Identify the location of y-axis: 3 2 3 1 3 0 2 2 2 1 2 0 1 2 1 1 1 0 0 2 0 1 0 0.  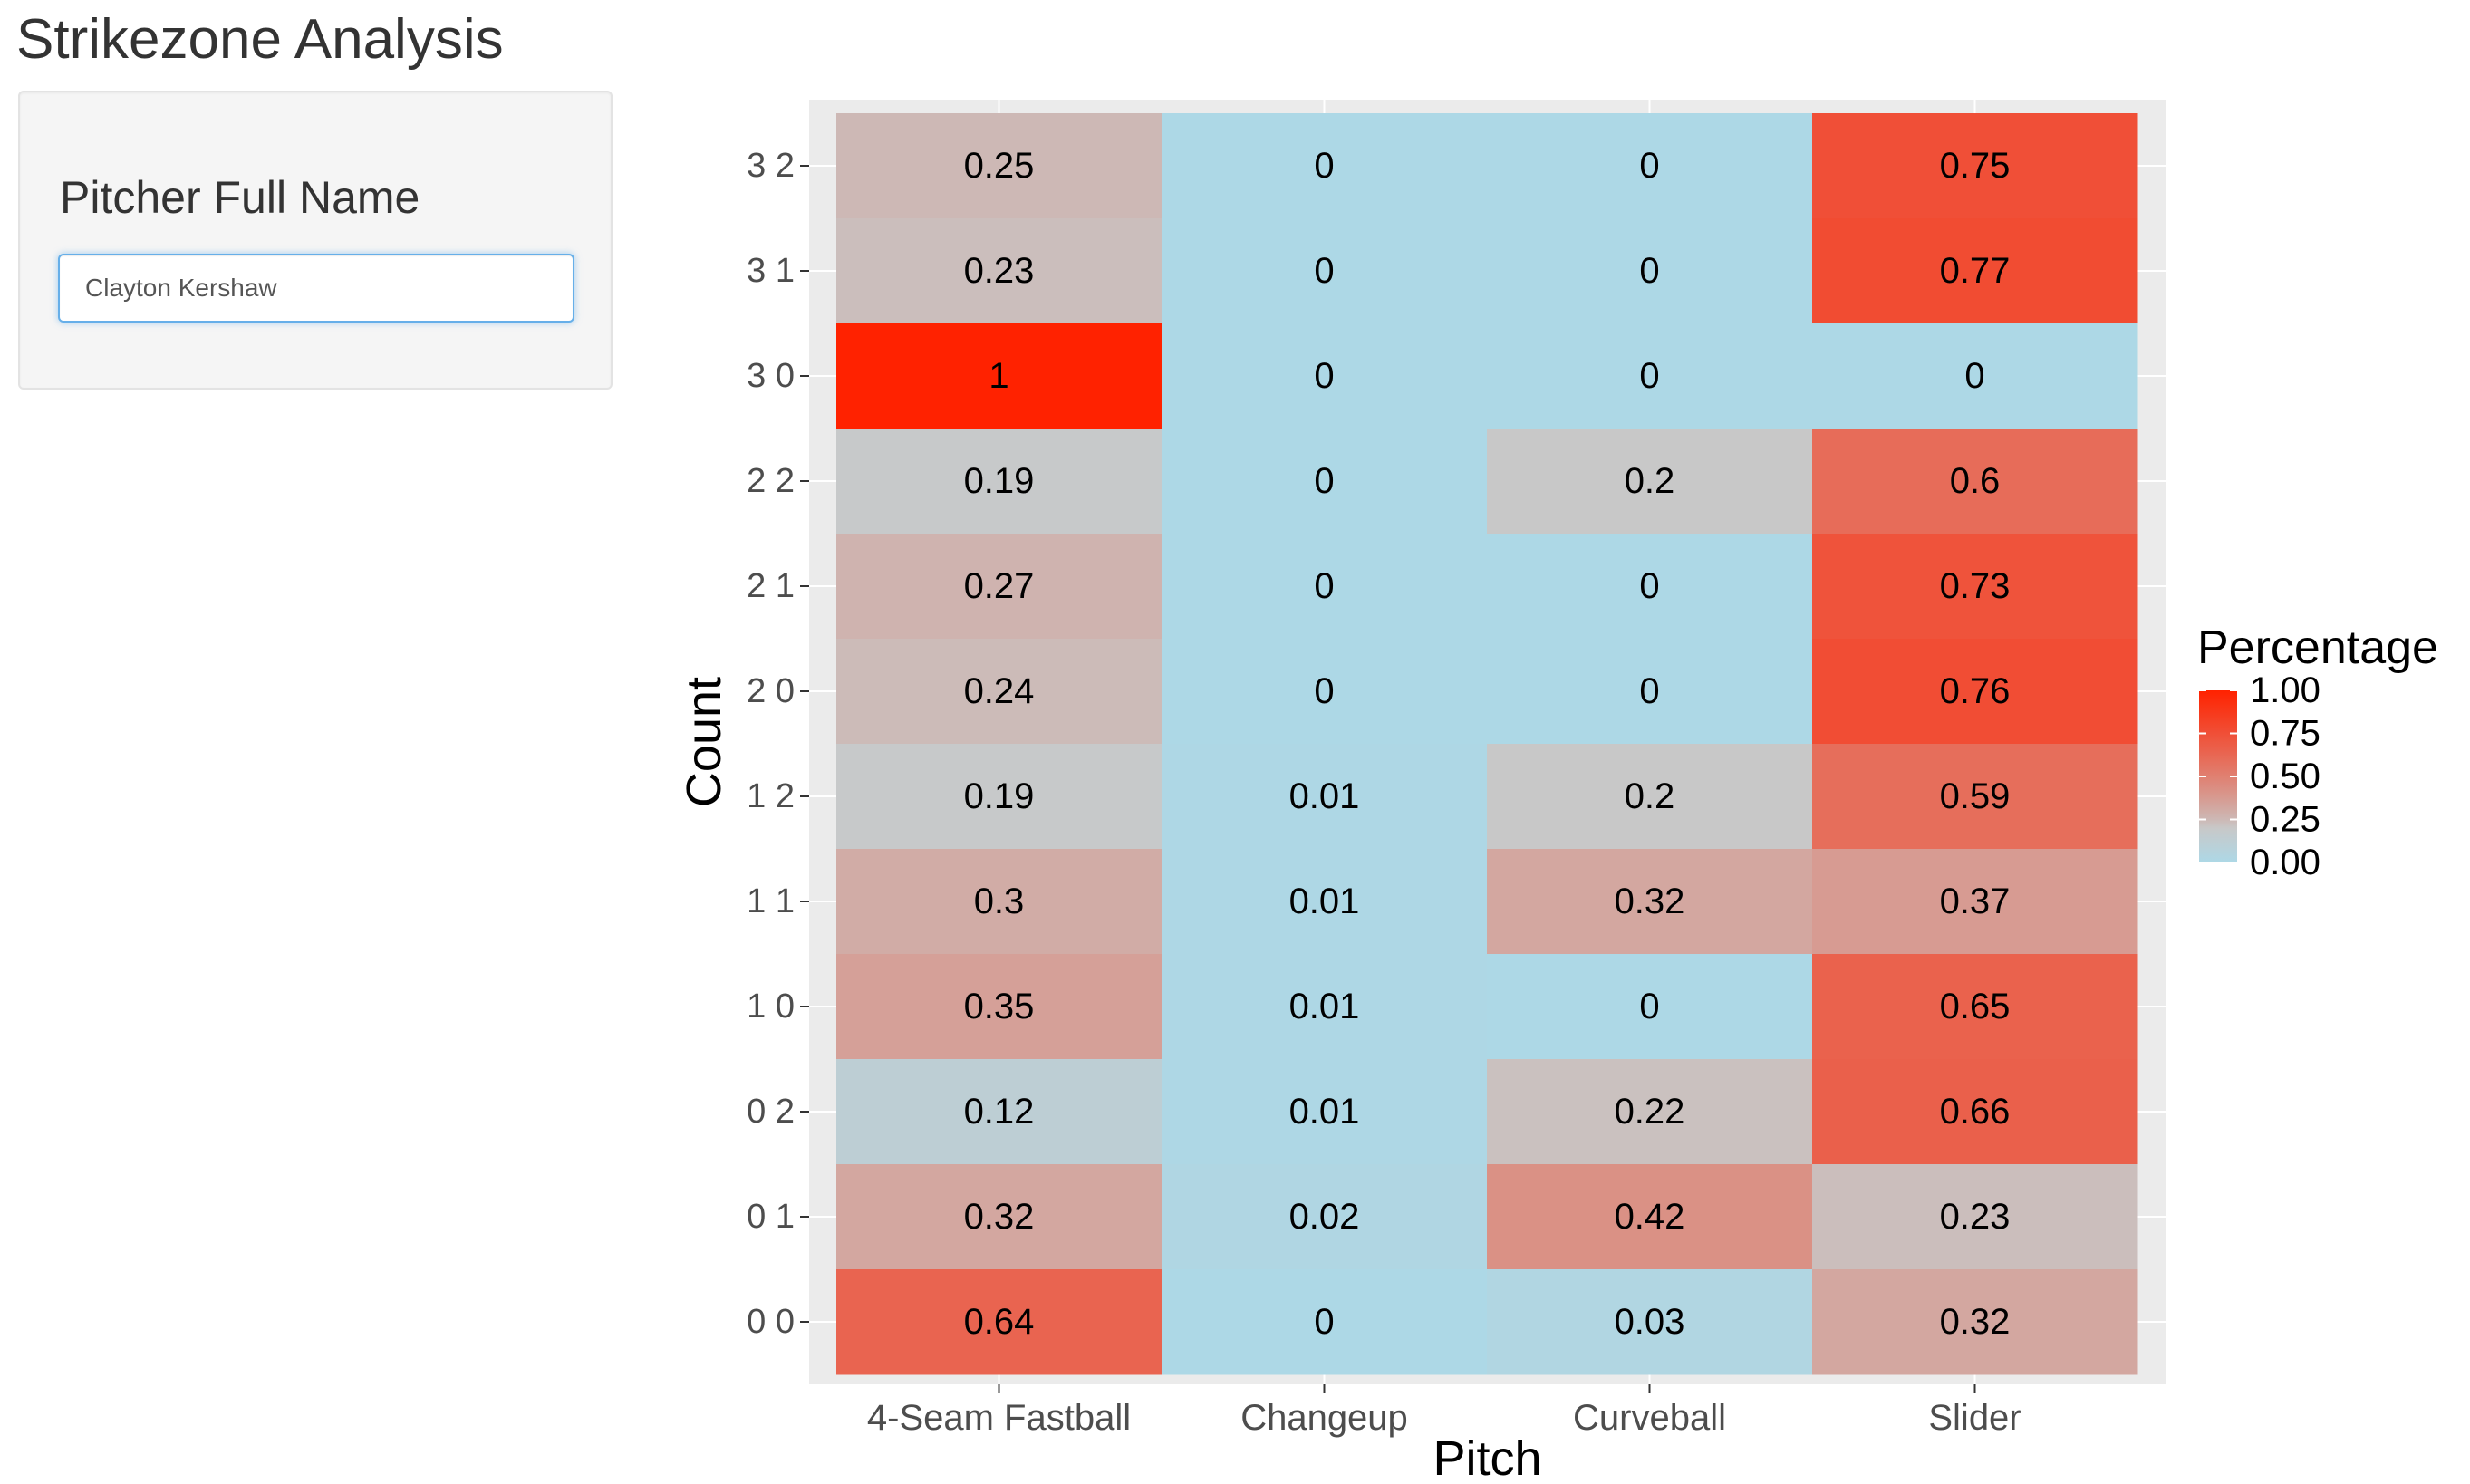
(778, 744).